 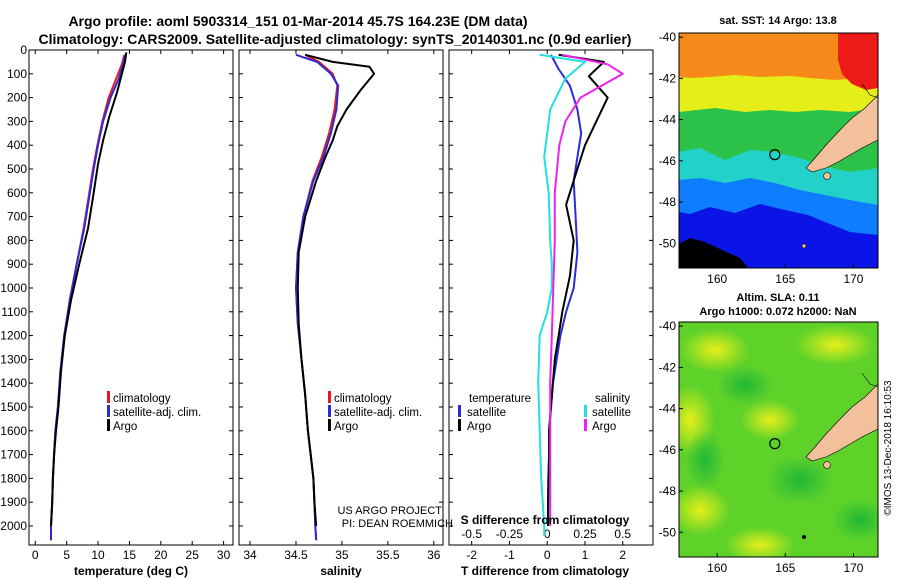 I want to click on lon-tick-label: 170, so click(x=853, y=279).